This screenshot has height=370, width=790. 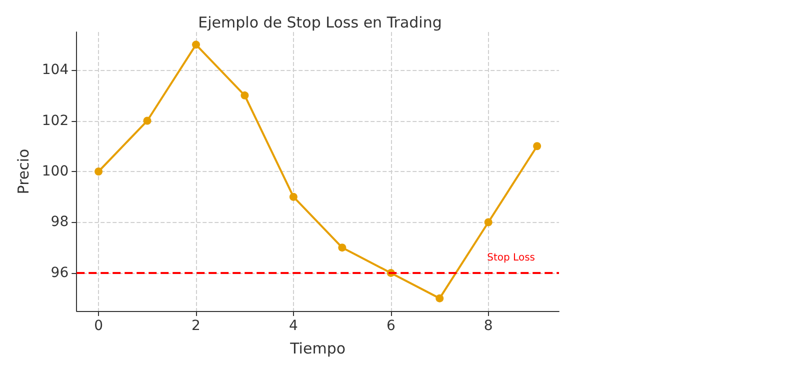 What do you see at coordinates (317, 349) in the screenshot?
I see `x-axis-title: Tiempo` at bounding box center [317, 349].